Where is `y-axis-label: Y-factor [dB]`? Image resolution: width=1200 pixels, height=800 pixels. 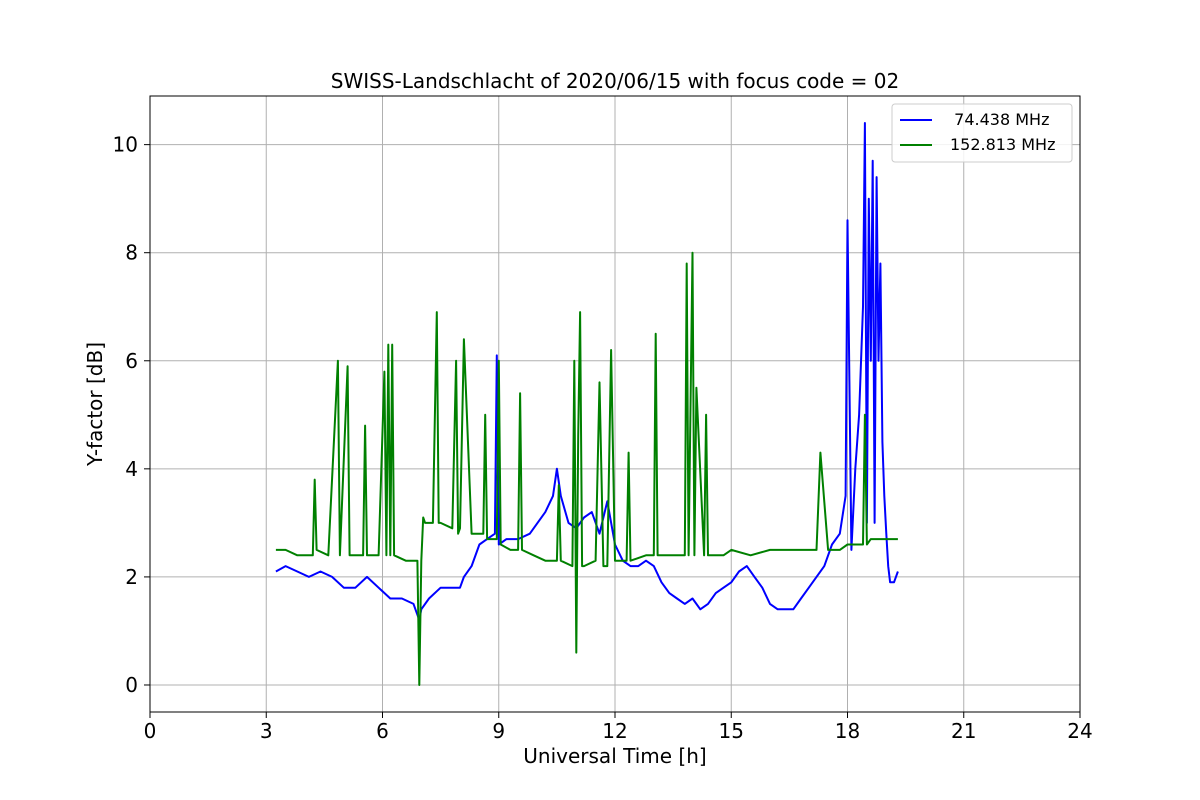 y-axis-label: Y-factor [dB] is located at coordinates (95, 404).